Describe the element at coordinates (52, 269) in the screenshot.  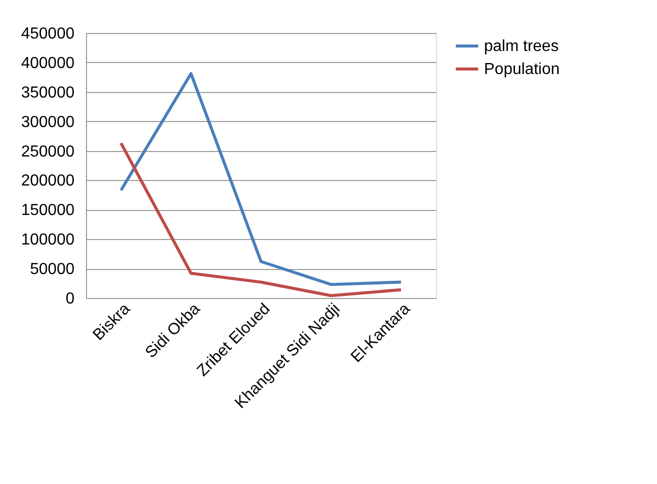
I see `y-tick-label: 50000` at that location.